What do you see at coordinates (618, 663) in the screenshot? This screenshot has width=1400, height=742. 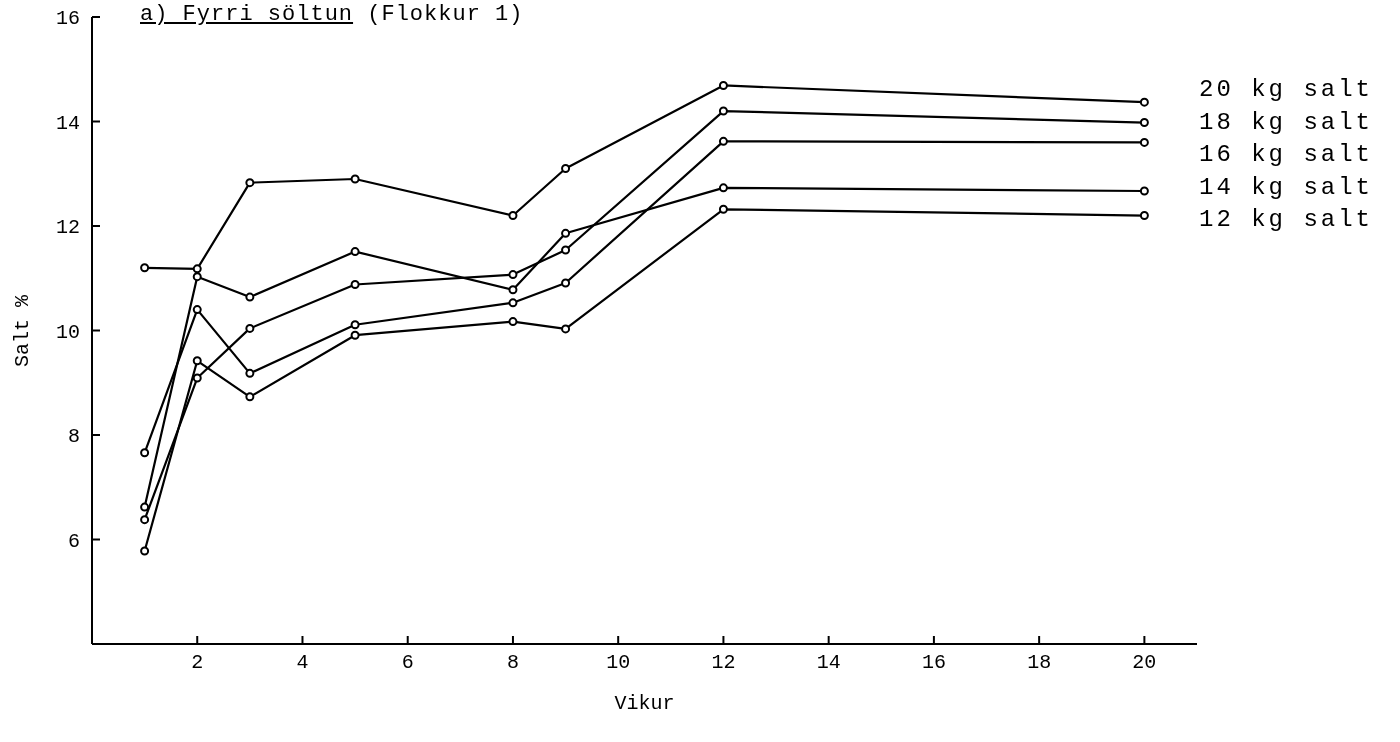 I see `x-tick-label: 10` at bounding box center [618, 663].